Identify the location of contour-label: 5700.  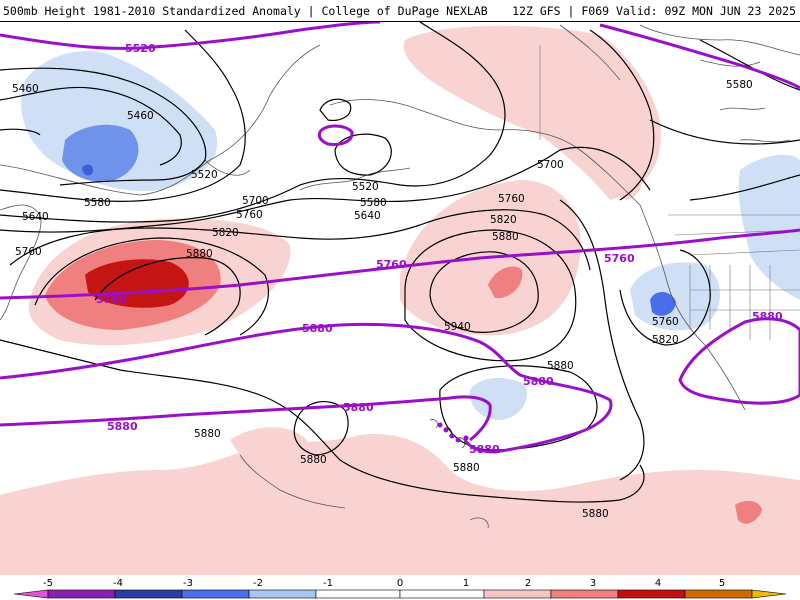
(255, 201).